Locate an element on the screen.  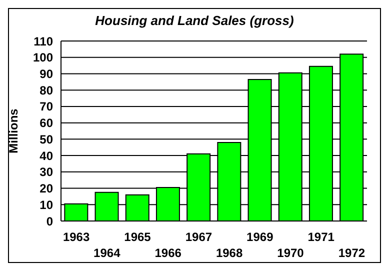
x-tick-label: 1971 is located at coordinates (321, 237).